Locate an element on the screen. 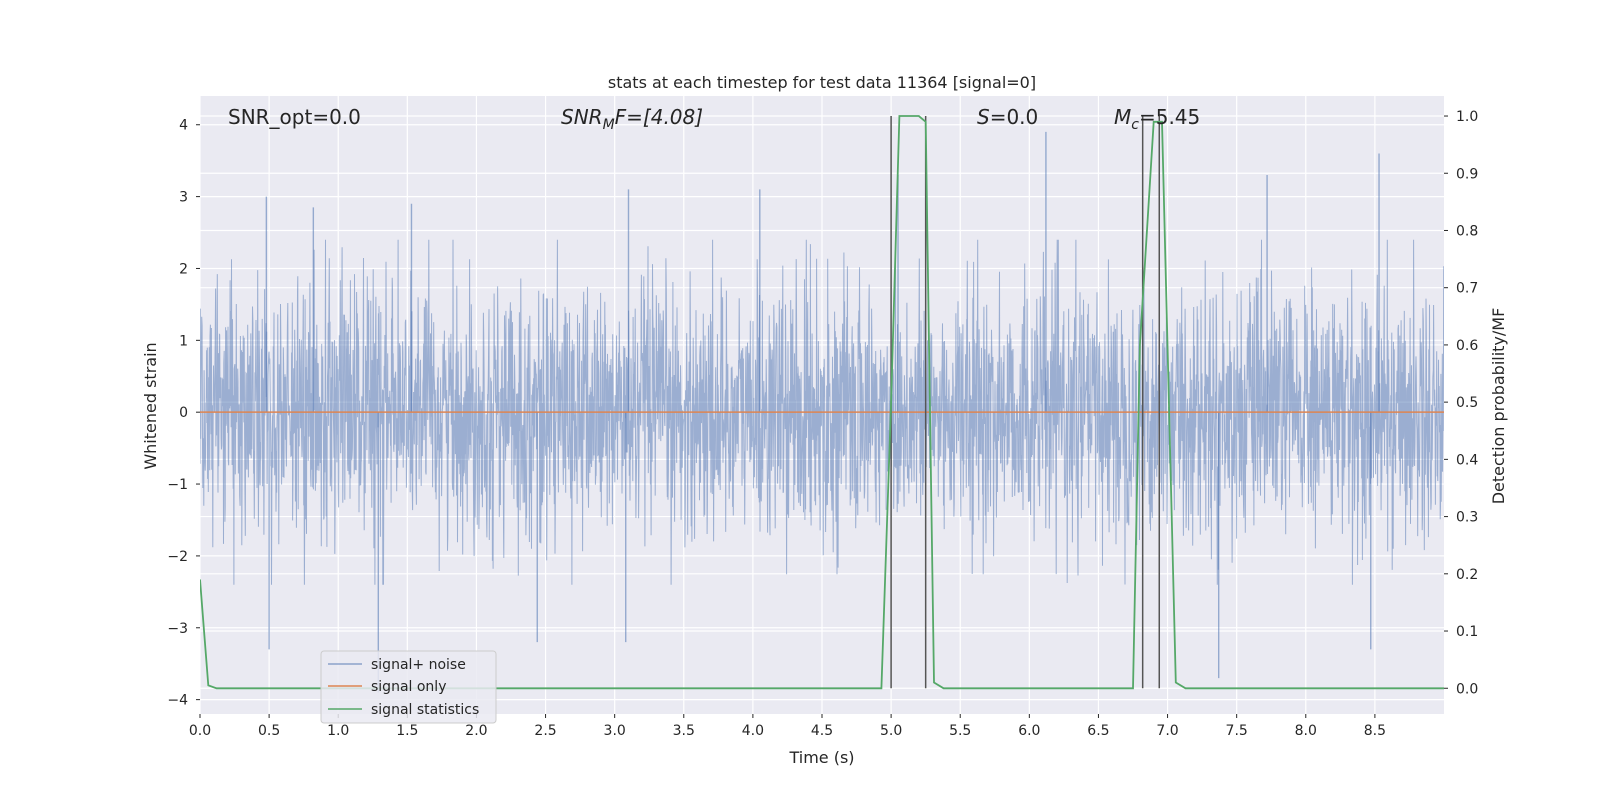 The image size is (1600, 800). legend-box is located at coordinates (408, 687).